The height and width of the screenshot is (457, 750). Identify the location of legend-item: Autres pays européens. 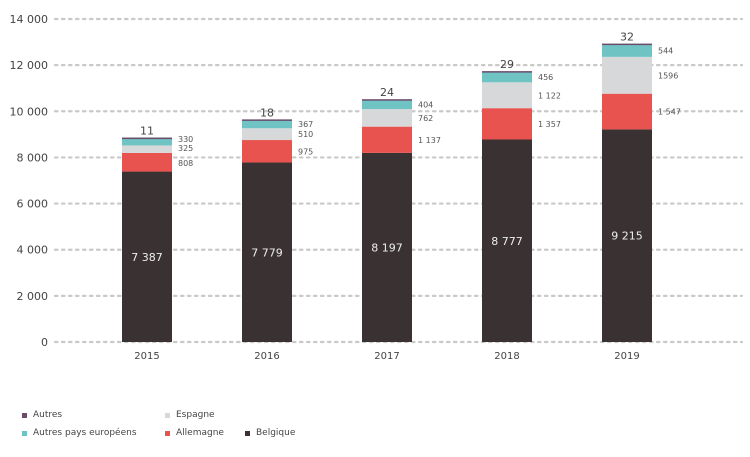
(79, 433).